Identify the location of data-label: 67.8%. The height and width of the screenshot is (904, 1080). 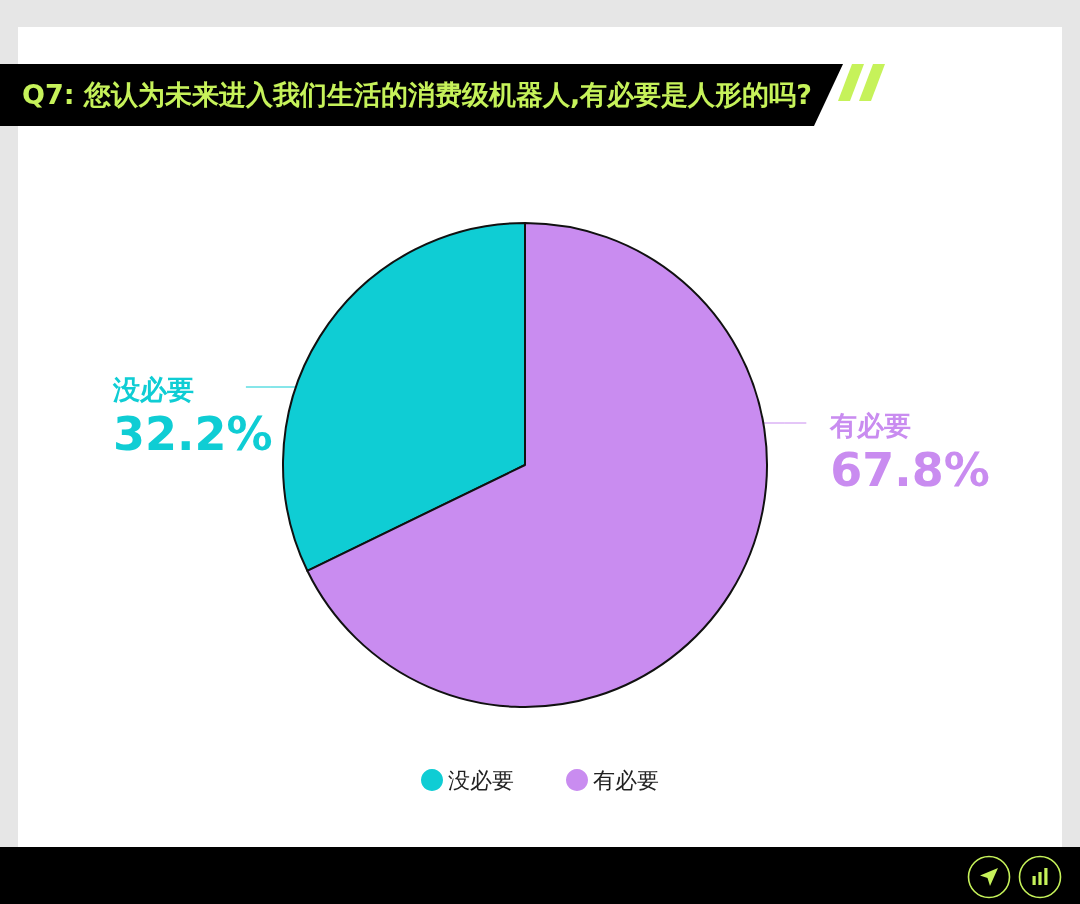
(910, 470).